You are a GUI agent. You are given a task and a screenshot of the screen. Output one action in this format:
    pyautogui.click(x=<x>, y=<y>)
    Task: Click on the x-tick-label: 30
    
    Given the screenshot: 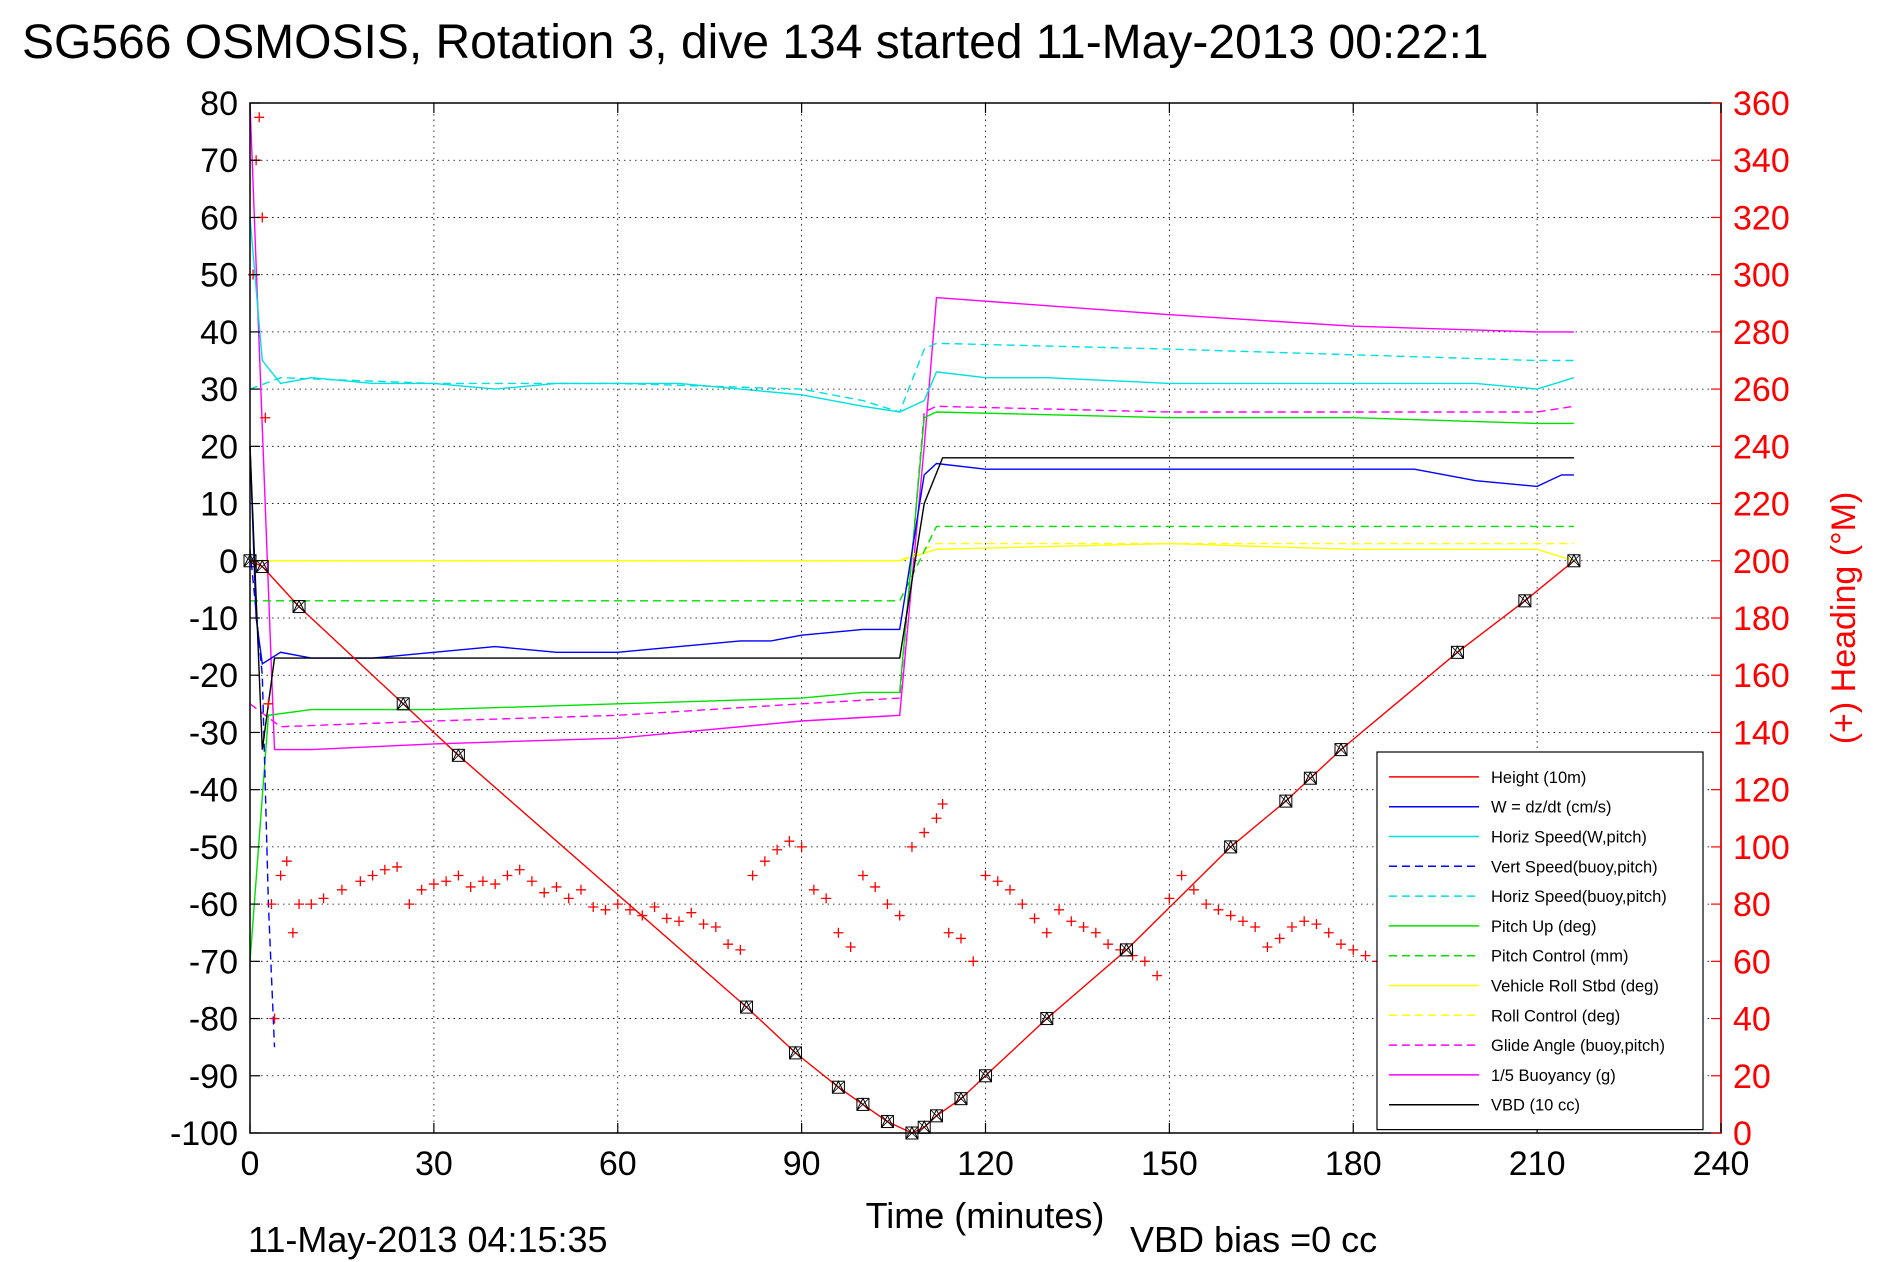 What is the action you would take?
    pyautogui.click(x=434, y=1164)
    